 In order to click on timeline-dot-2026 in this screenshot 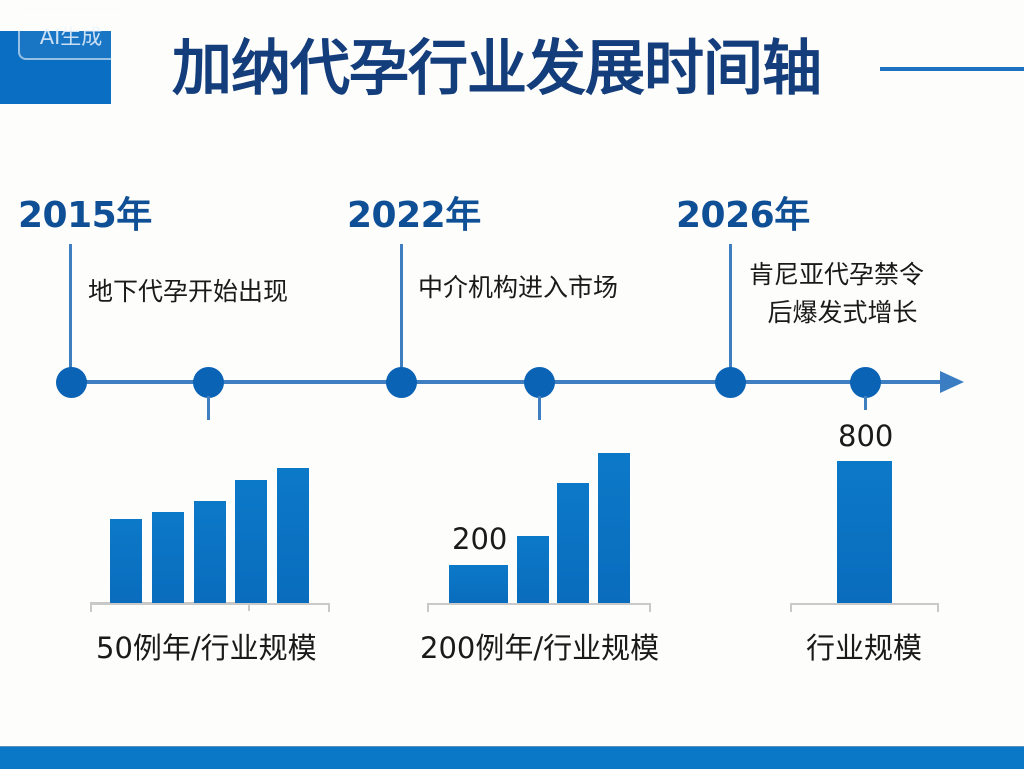, I will do `click(730, 382)`.